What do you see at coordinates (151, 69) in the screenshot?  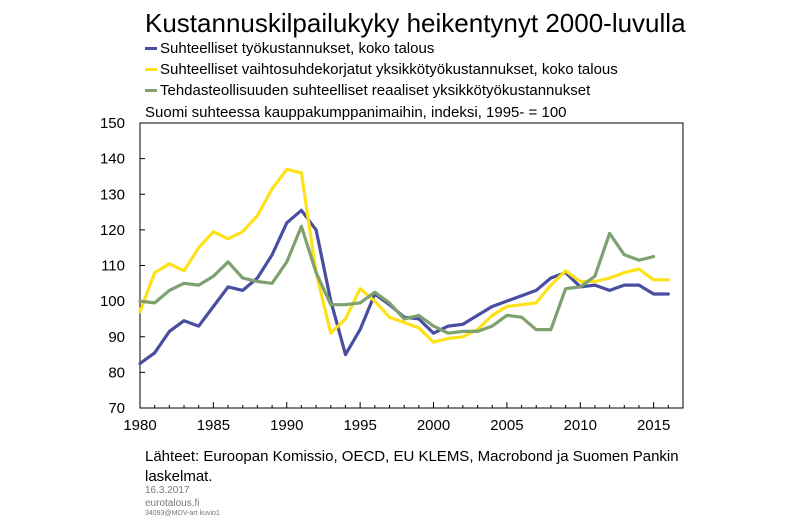 I see `legend-swatch-yellow` at bounding box center [151, 69].